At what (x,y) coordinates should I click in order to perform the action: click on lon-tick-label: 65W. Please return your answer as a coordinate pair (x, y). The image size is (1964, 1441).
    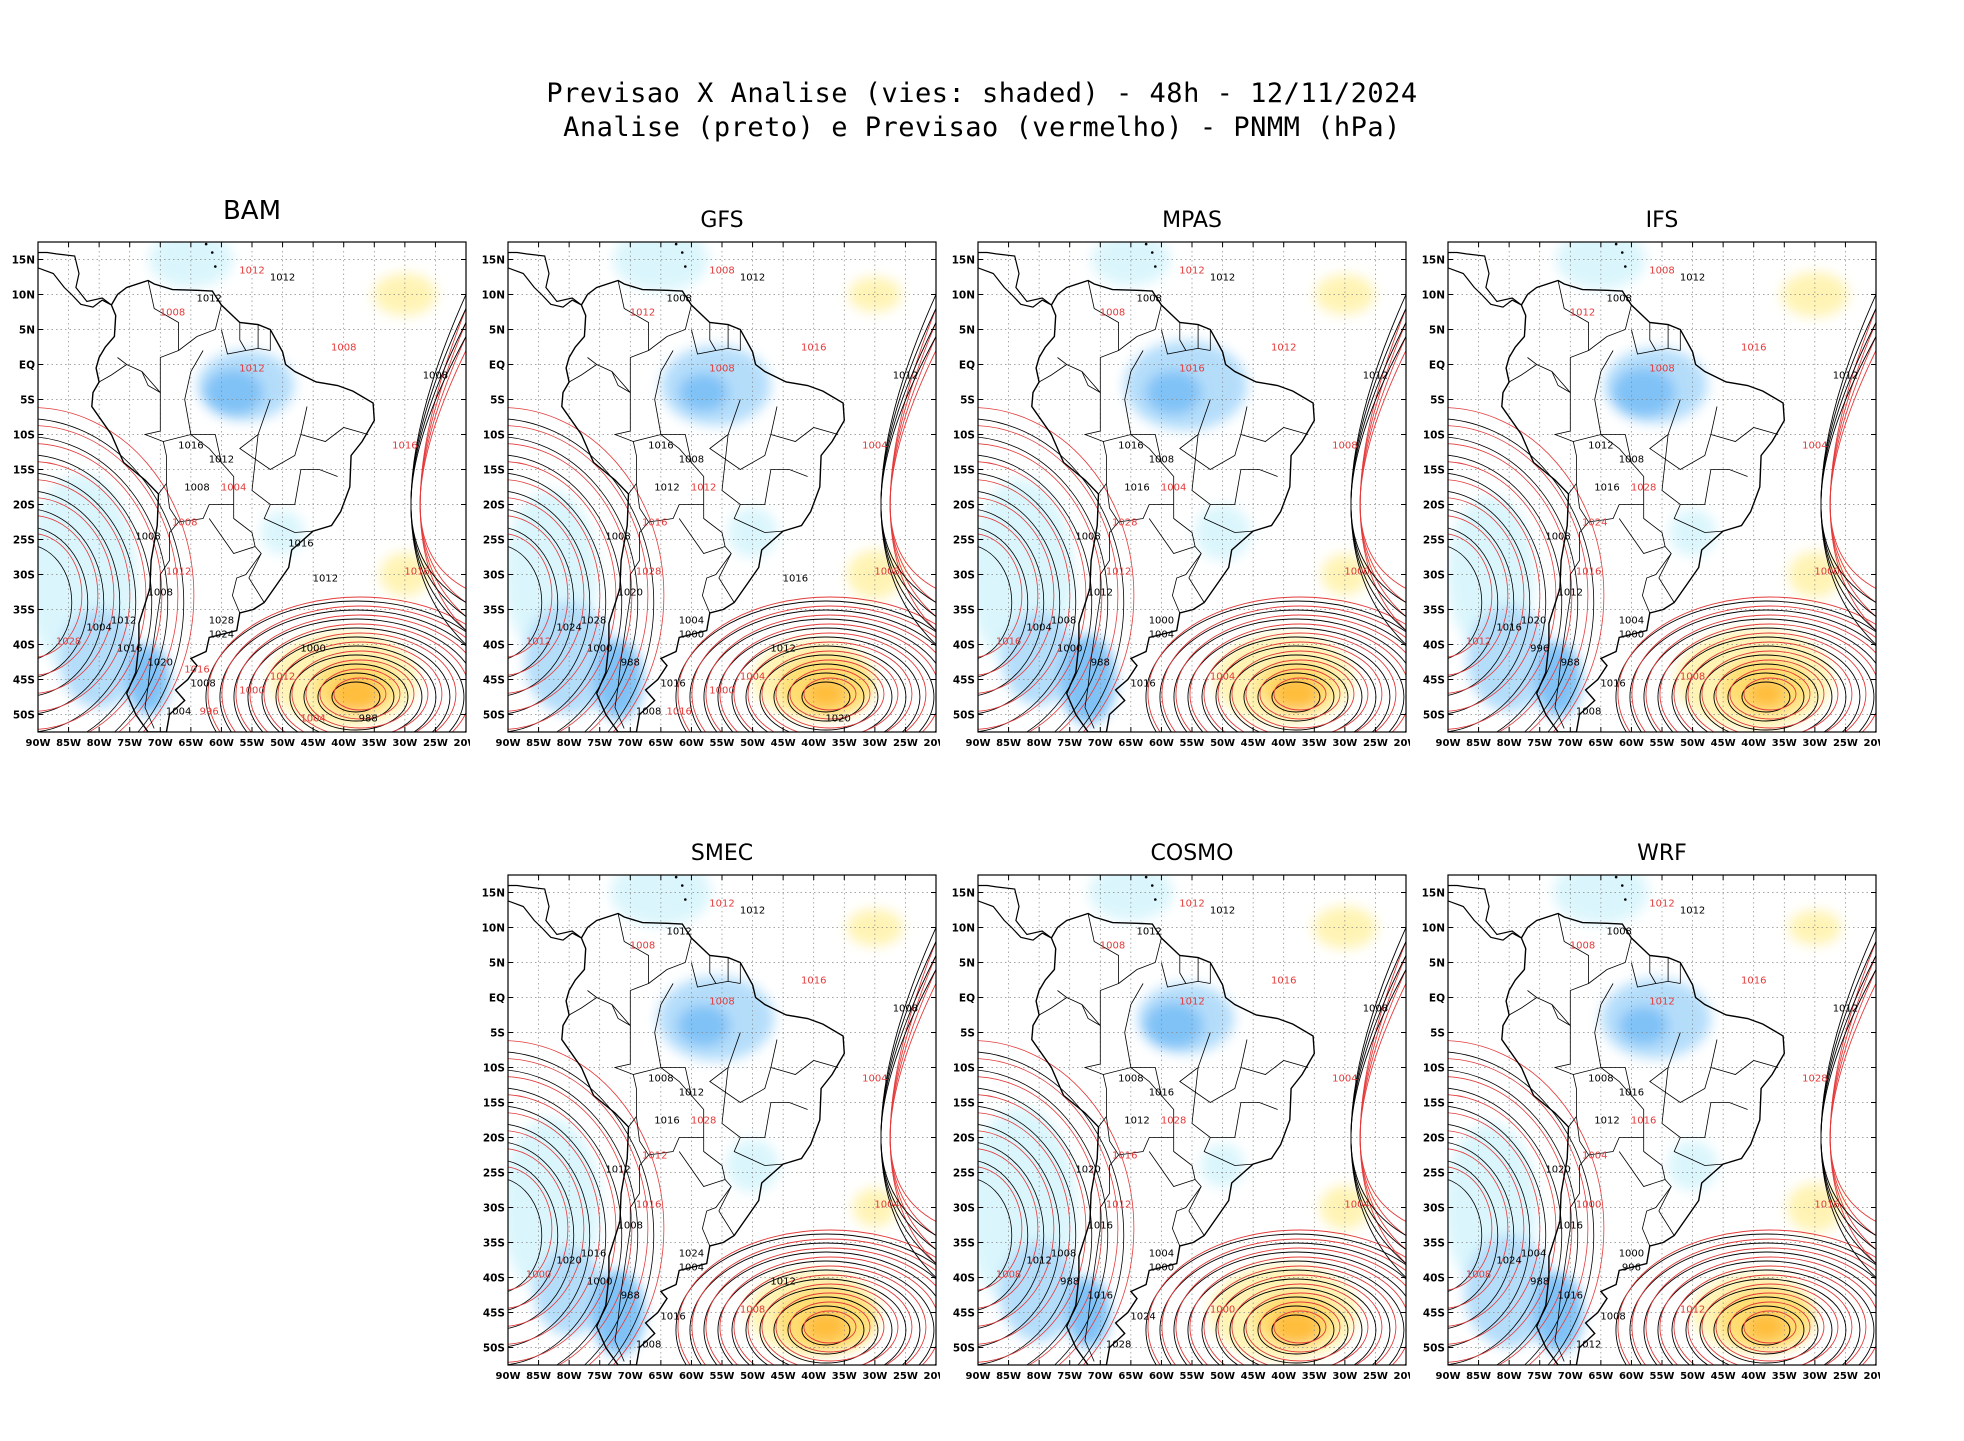
    Looking at the image, I should click on (190, 743).